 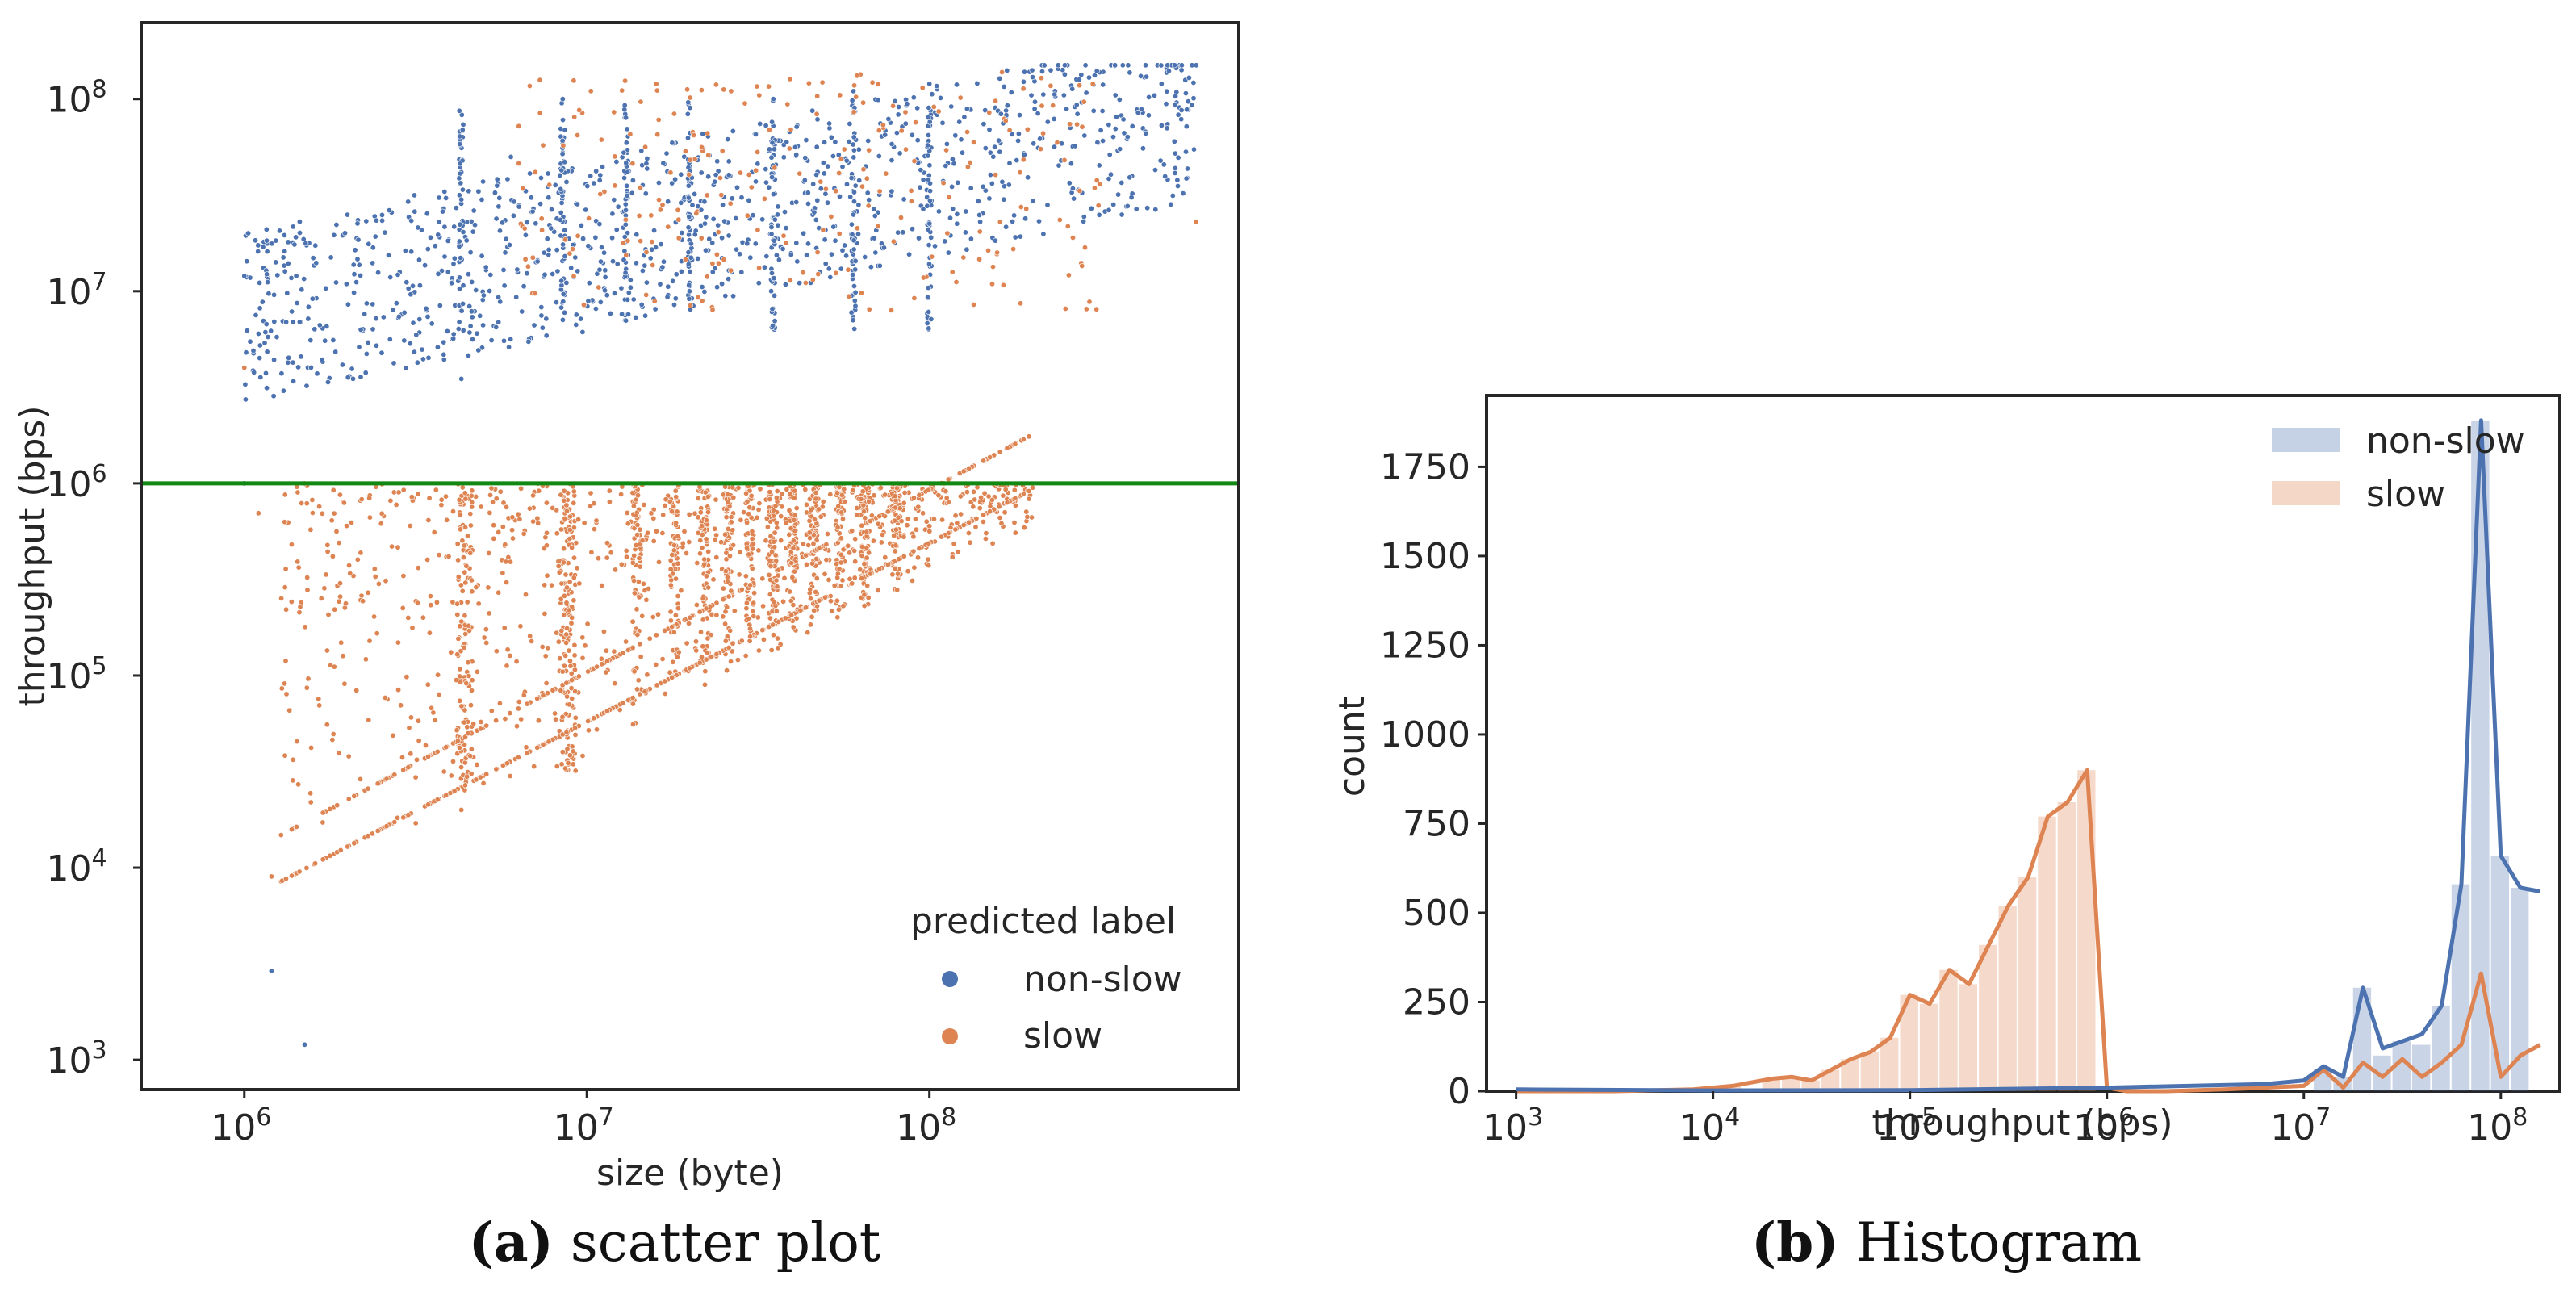 What do you see at coordinates (1889, 1064) in the screenshot?
I see `bar-slow` at bounding box center [1889, 1064].